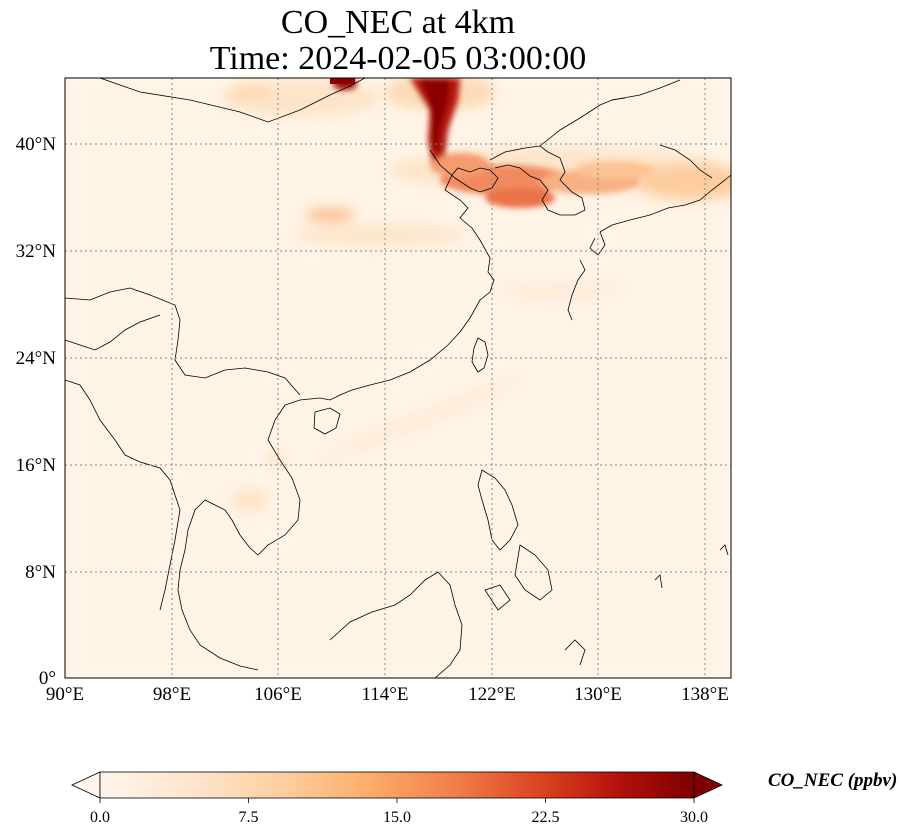 The width and height of the screenshot is (920, 836). I want to click on colorbar-gradient, so click(397, 785).